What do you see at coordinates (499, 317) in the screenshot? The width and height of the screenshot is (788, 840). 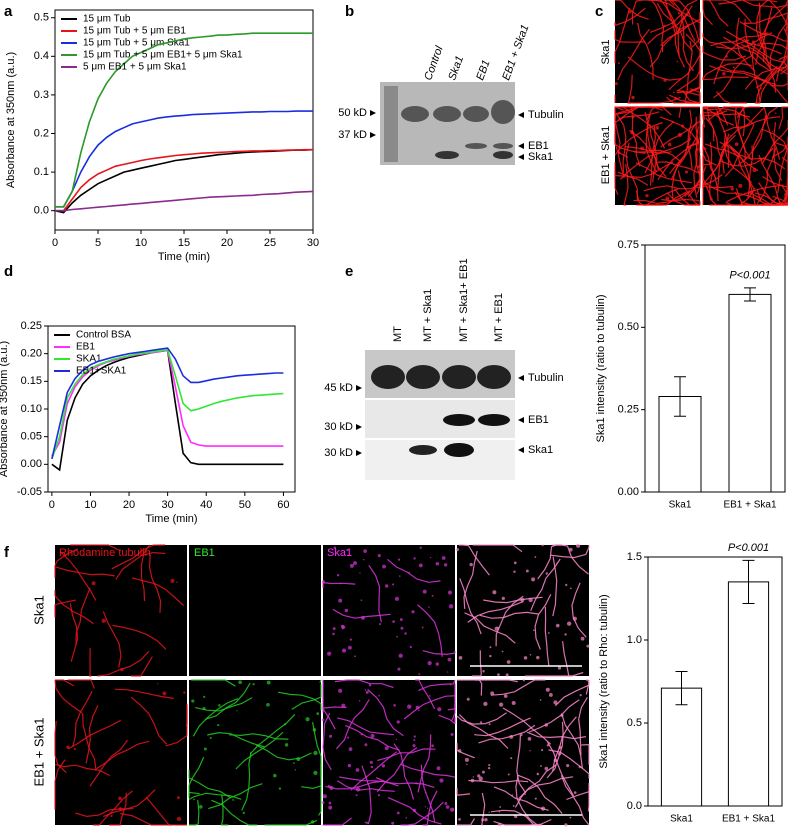 I see `lane-label: MT + EB1` at bounding box center [499, 317].